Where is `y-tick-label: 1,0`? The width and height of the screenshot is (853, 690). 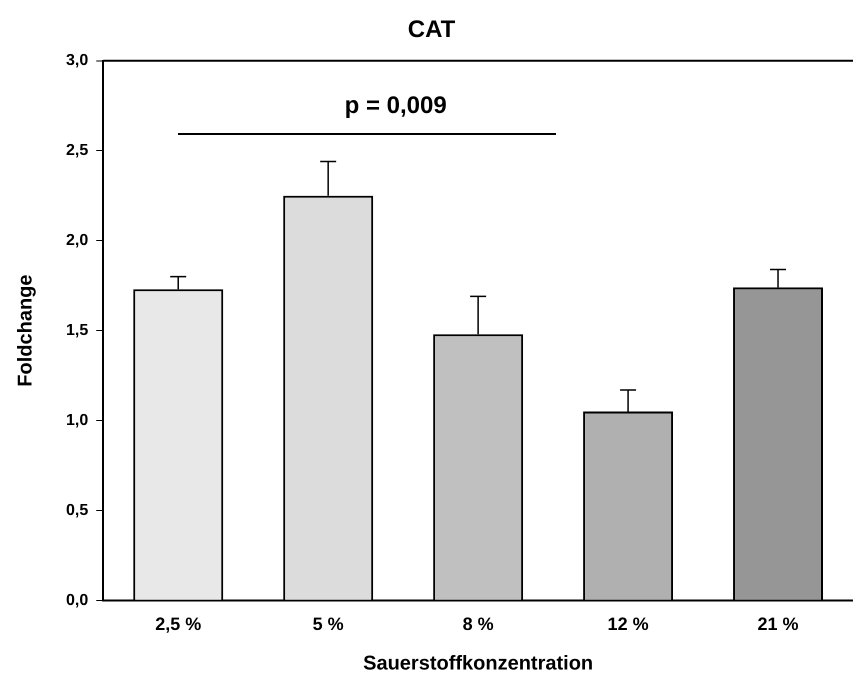 y-tick-label: 1,0 is located at coordinates (77, 420).